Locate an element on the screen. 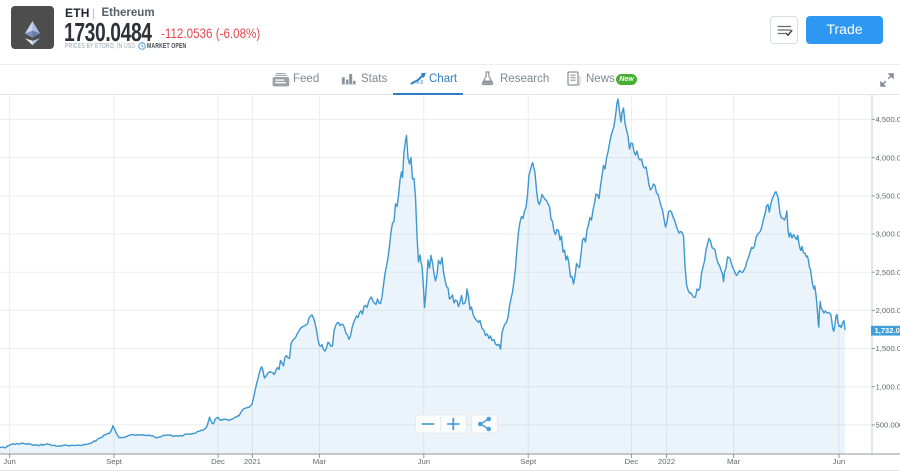 Image resolution: width=900 pixels, height=473 pixels. svg-text: 1,500.00 is located at coordinates (888, 348).